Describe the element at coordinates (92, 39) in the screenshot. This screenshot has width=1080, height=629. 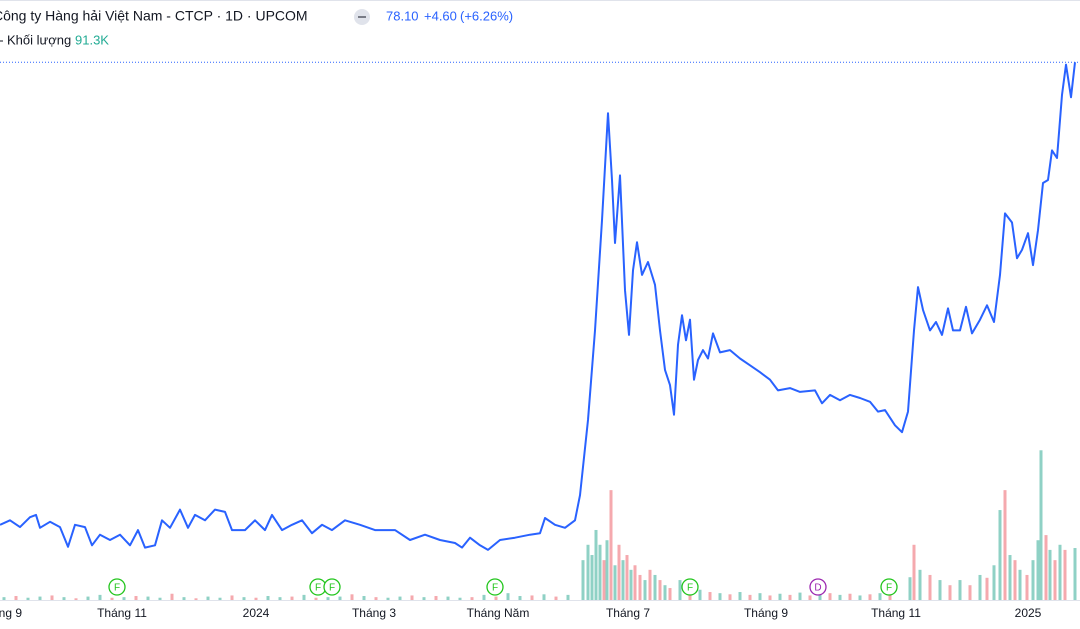
I see `volume-value: 91.3K` at that location.